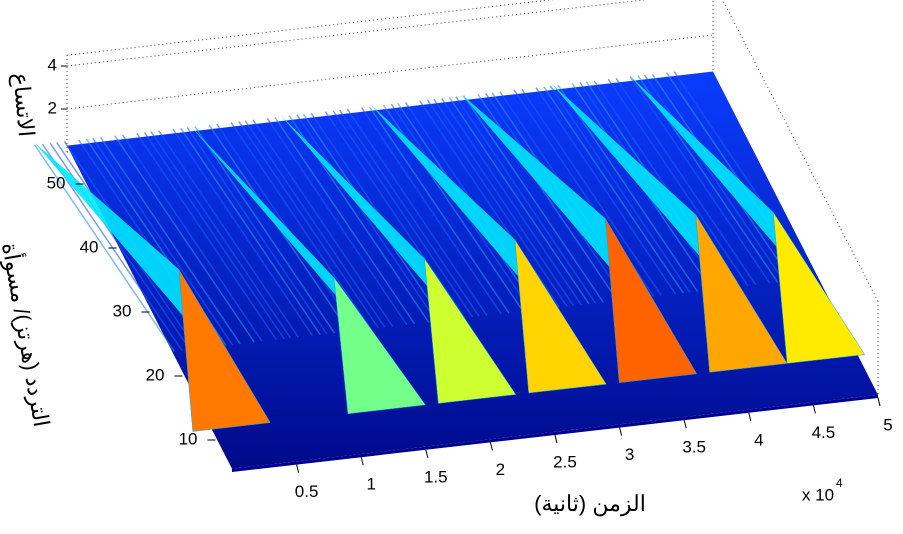 The width and height of the screenshot is (903, 534). Describe the element at coordinates (590, 504) in the screenshot. I see `x-axis-label: الزمن (ثانية)` at that location.